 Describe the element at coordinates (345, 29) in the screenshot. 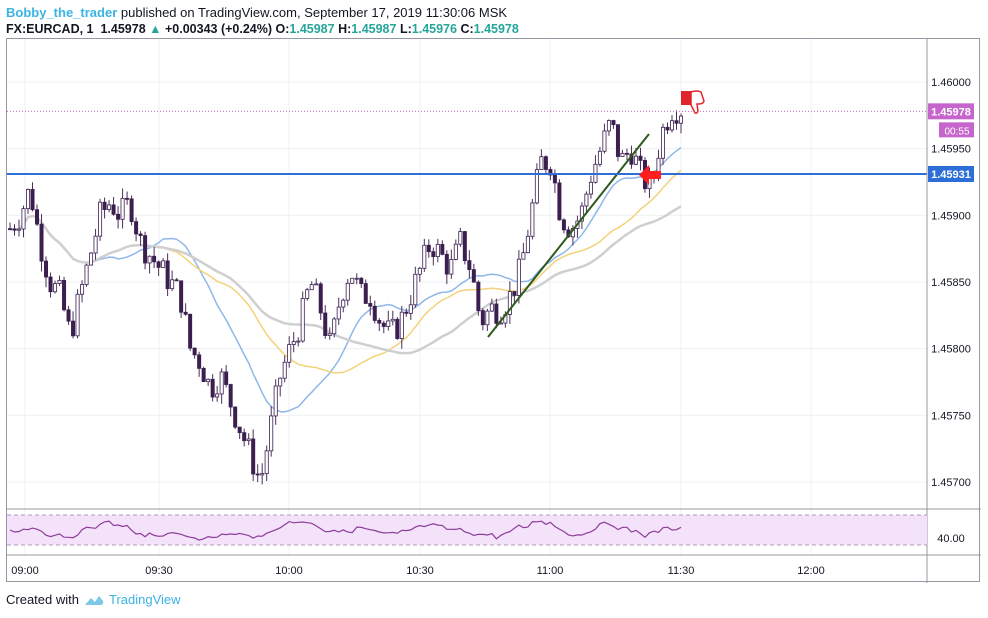

I see `high-label: H:` at that location.